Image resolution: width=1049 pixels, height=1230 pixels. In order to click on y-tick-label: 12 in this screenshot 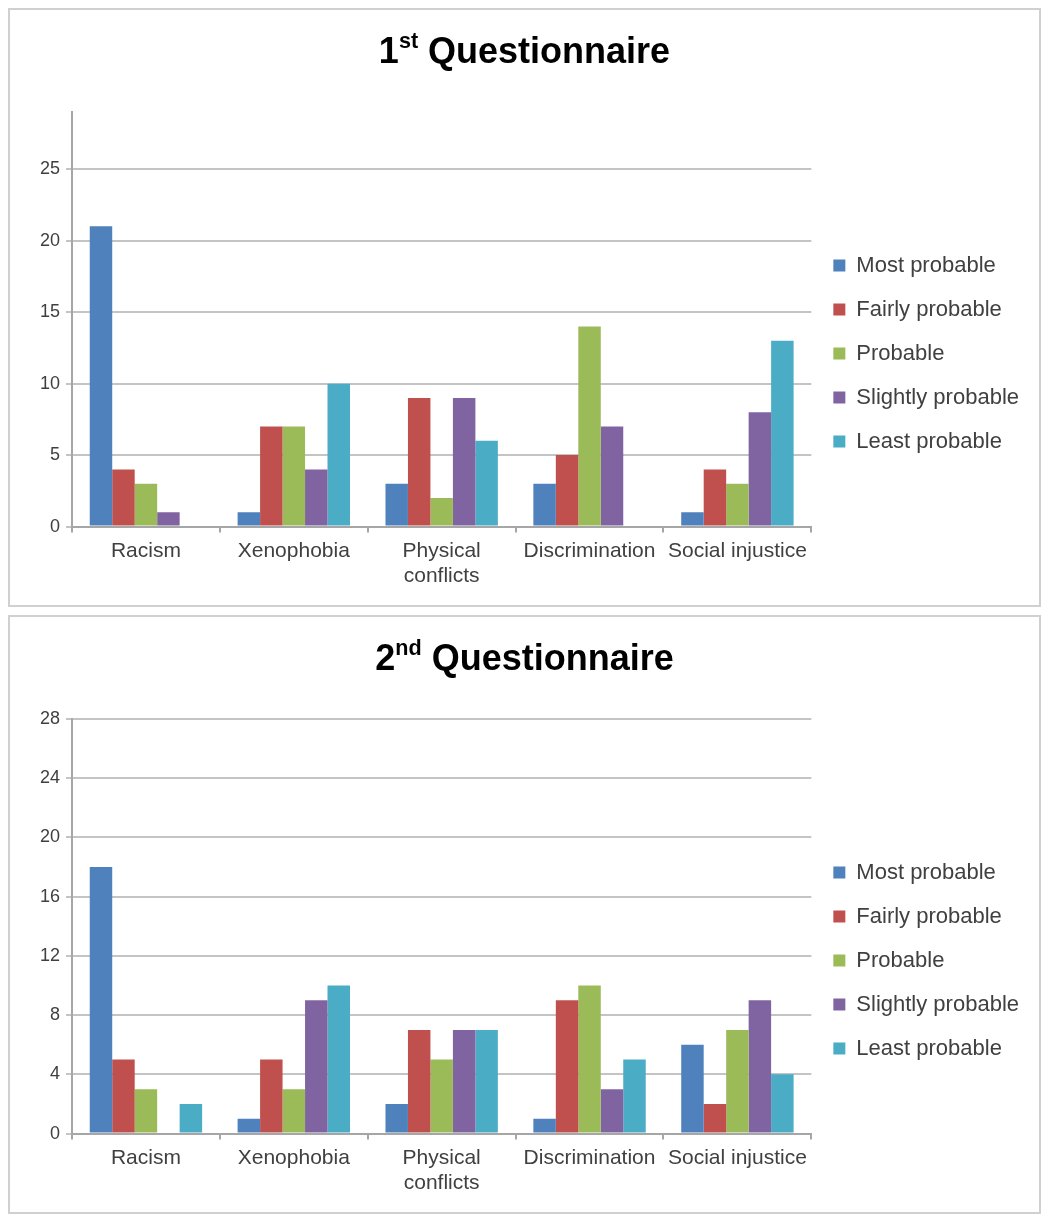, I will do `click(49, 954)`.